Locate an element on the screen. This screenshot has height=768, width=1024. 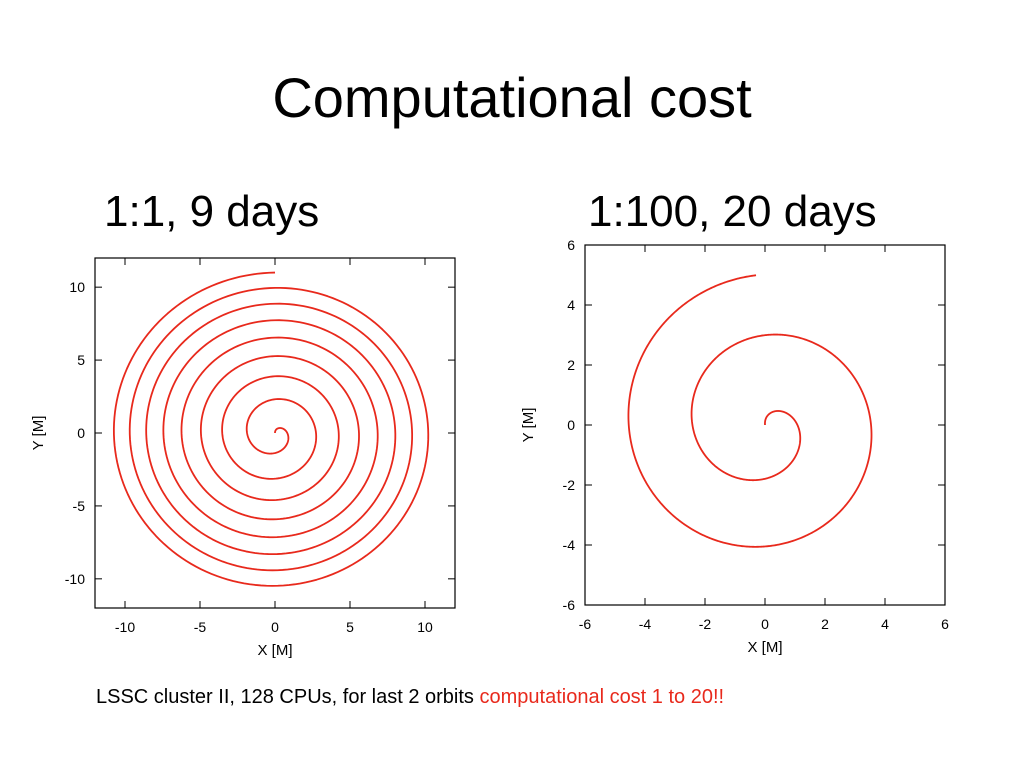
y-tick-label: 6 is located at coordinates (571, 245).